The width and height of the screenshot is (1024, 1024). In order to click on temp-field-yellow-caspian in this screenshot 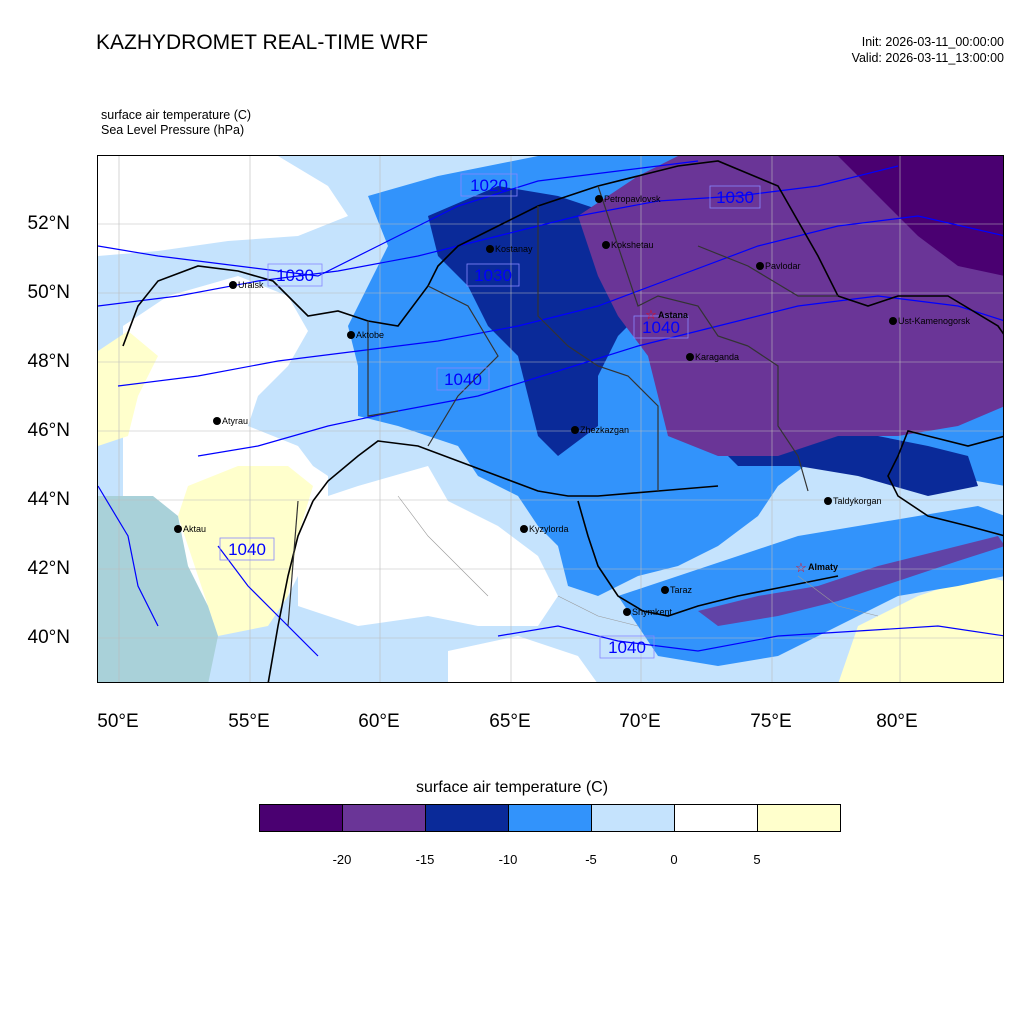, I will do `click(245, 551)`.